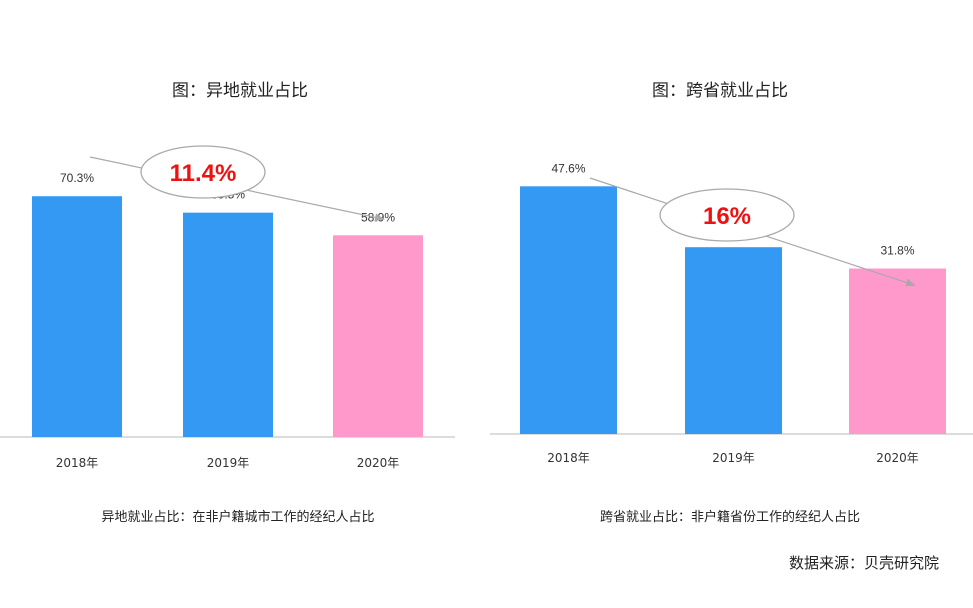 Image resolution: width=973 pixels, height=608 pixels. What do you see at coordinates (238, 517) in the screenshot?
I see `chart-note-left: 异地就业占比：在非户籍城市工作的经纪人占比` at bounding box center [238, 517].